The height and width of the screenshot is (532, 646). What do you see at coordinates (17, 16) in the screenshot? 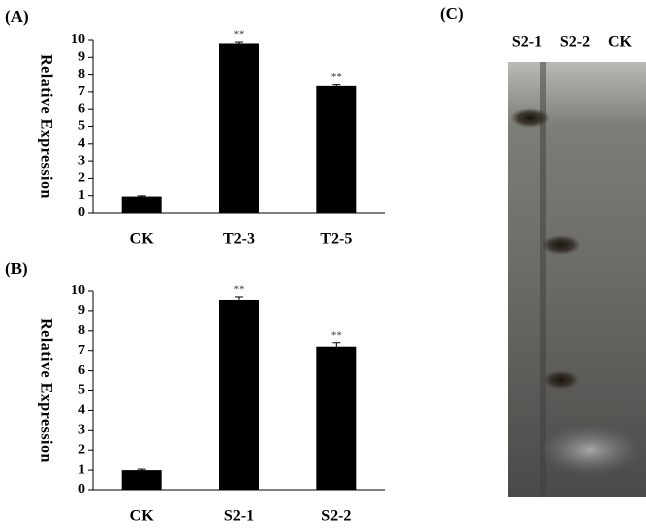
I see `panel-label: (A)` at bounding box center [17, 16].